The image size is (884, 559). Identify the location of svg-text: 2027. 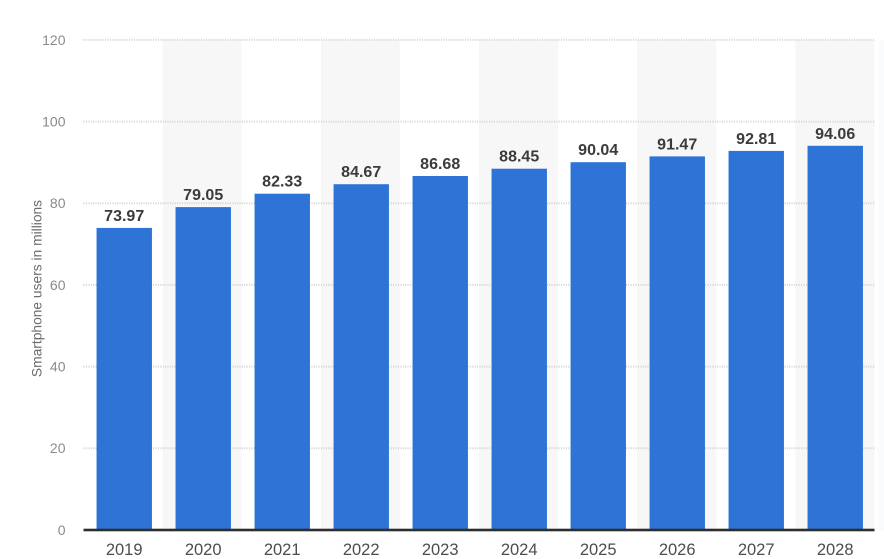
(756, 550).